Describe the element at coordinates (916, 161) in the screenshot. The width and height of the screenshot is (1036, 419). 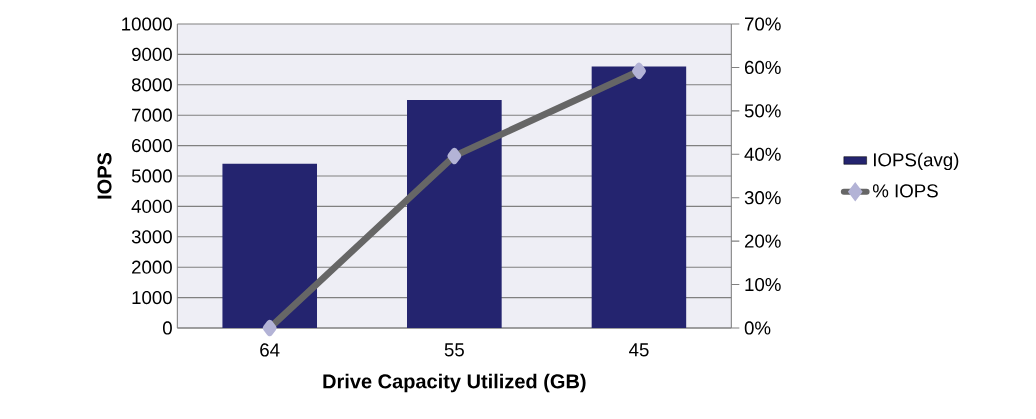
I see `legend-label: IOPS(avg)` at that location.